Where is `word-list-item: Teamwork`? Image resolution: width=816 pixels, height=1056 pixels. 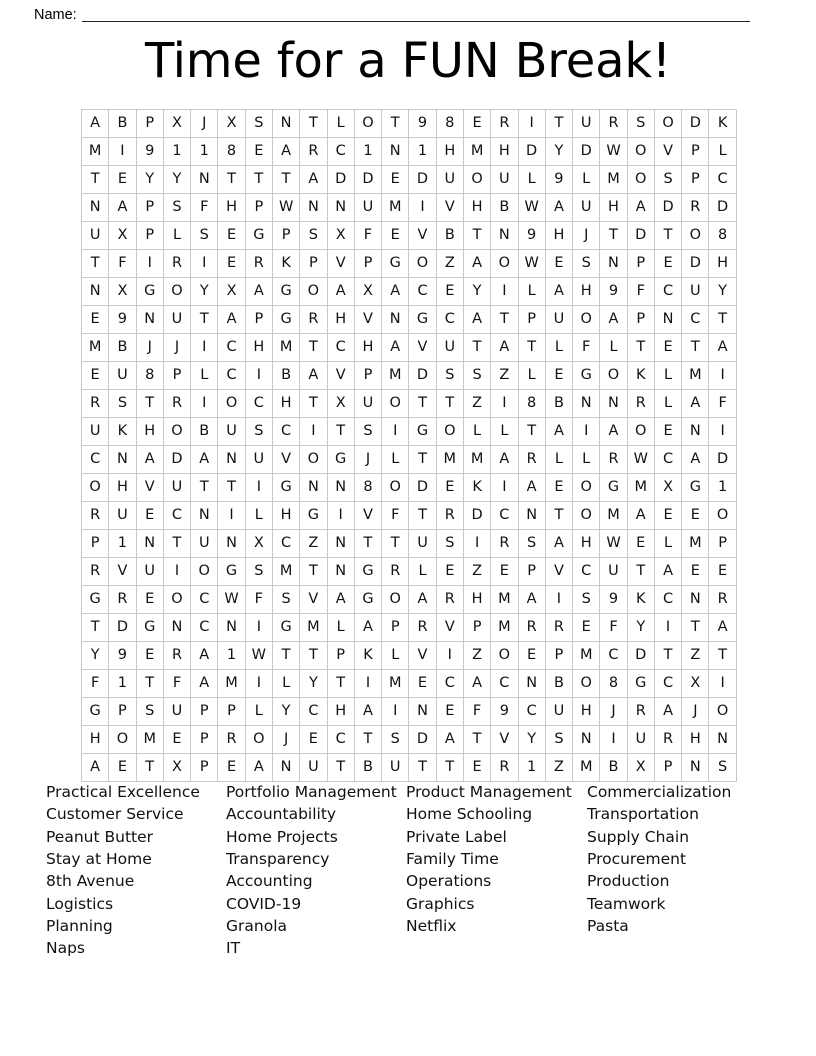
word-list-item: Teamwork is located at coordinates (626, 903).